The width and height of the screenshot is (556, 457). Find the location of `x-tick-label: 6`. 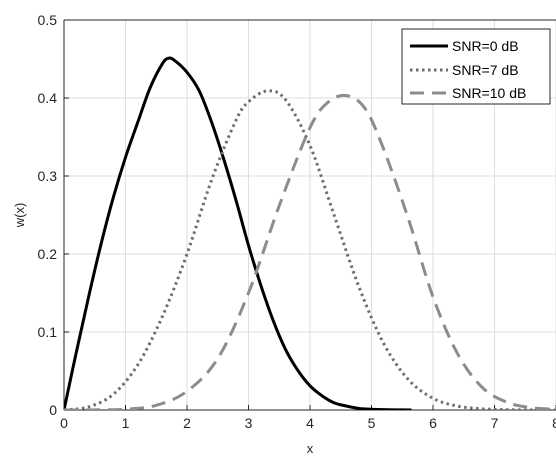

x-tick-label: 6 is located at coordinates (433, 423).